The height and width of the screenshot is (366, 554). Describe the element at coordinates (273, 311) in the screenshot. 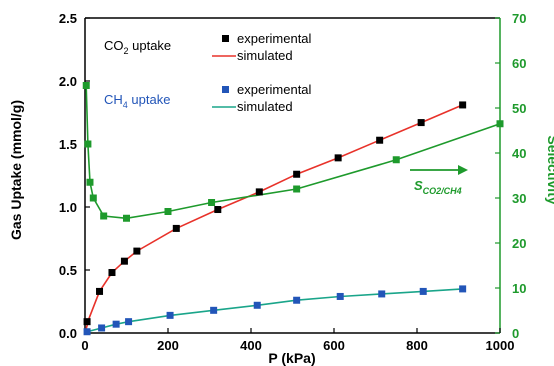

I see `ch4-sim-line` at that location.